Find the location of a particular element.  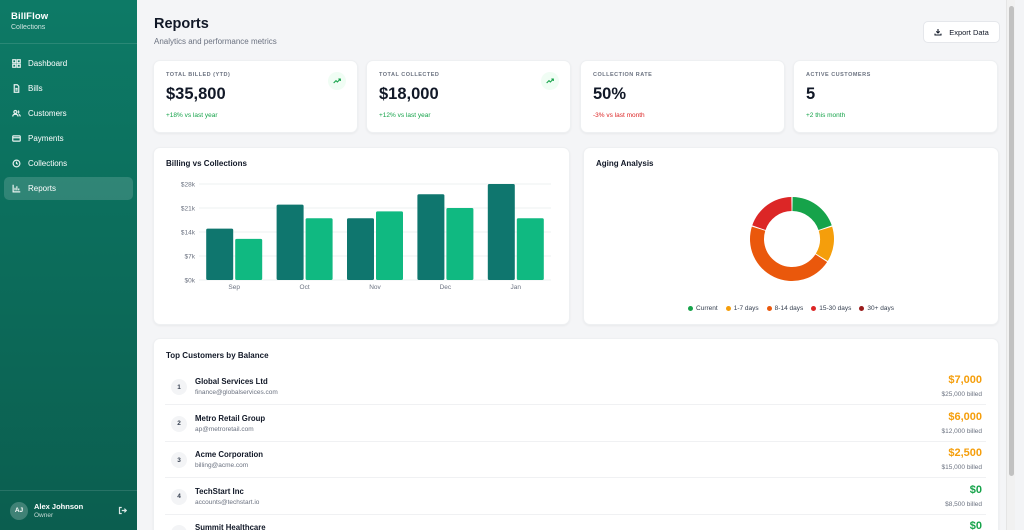

legend-item: Current is located at coordinates (703, 308).